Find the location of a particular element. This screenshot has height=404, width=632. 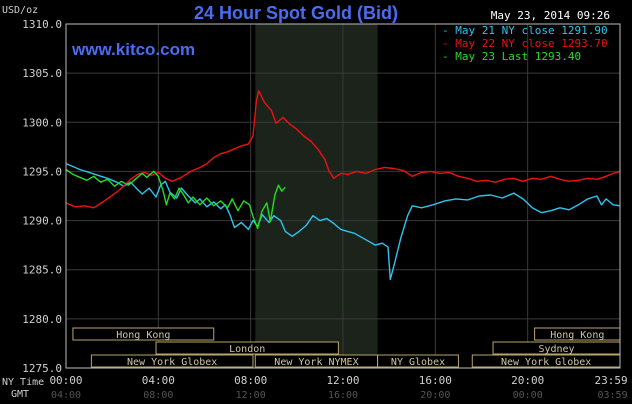

session-label: NY Globex is located at coordinates (418, 362).